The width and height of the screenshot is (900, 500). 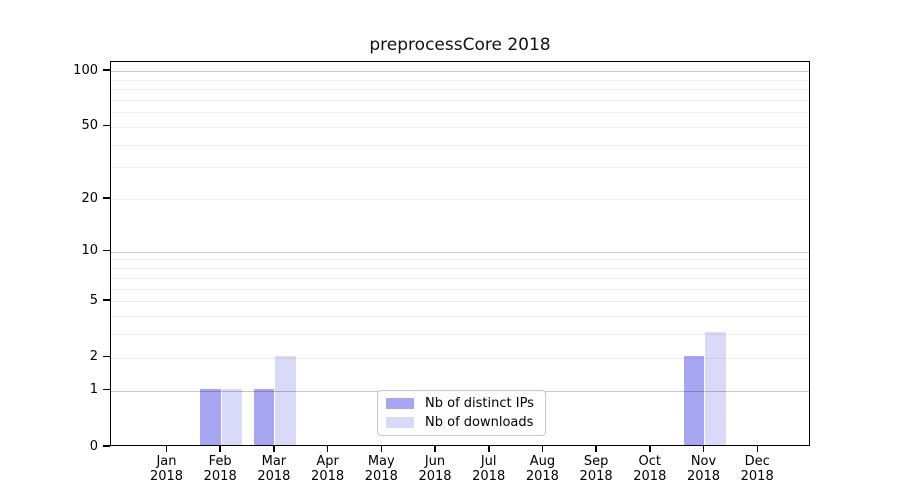 I want to click on x-tick-may, so click(x=381, y=449).